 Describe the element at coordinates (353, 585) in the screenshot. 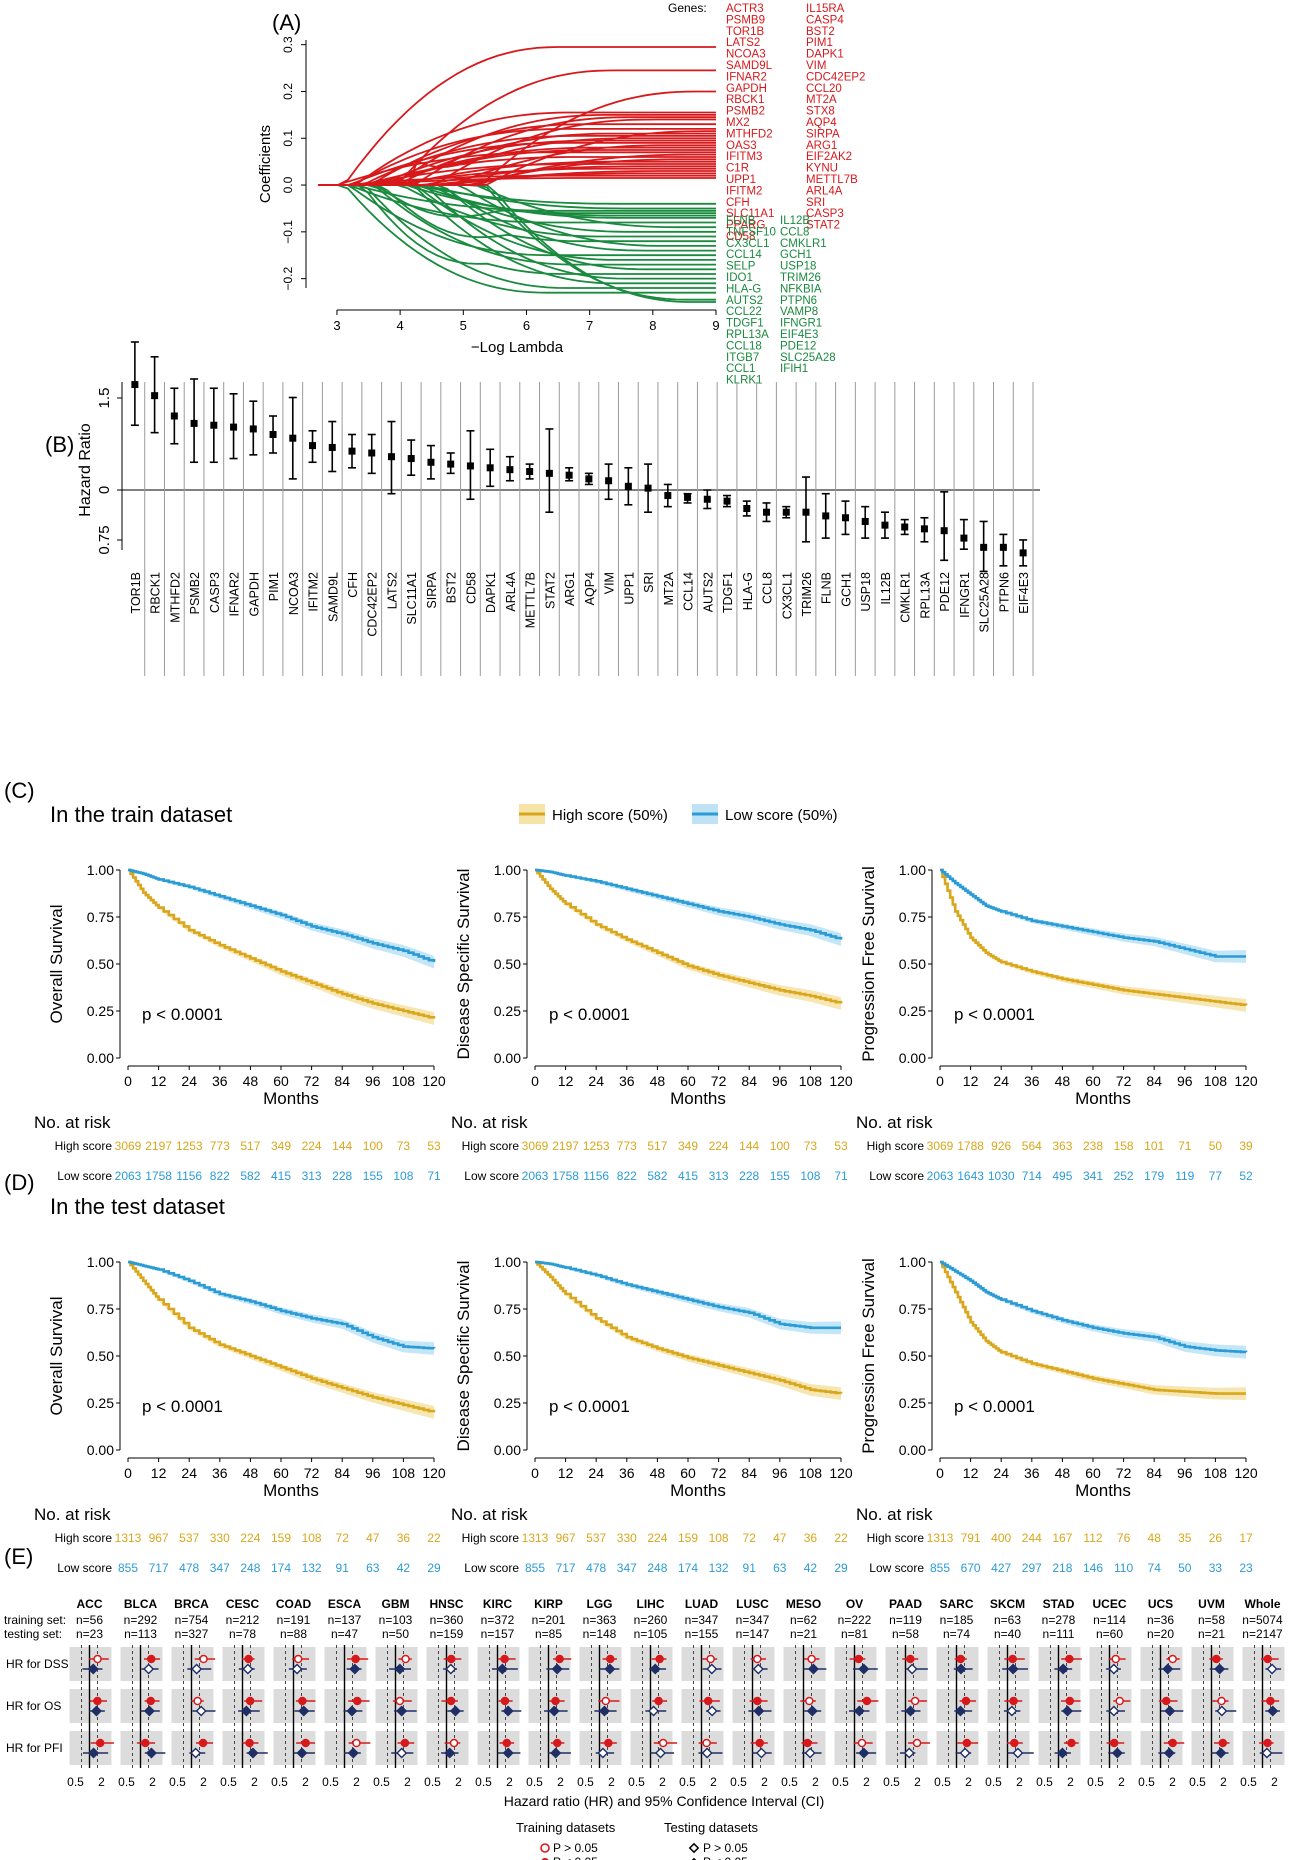

I see `gene-tick-label: CFH` at that location.